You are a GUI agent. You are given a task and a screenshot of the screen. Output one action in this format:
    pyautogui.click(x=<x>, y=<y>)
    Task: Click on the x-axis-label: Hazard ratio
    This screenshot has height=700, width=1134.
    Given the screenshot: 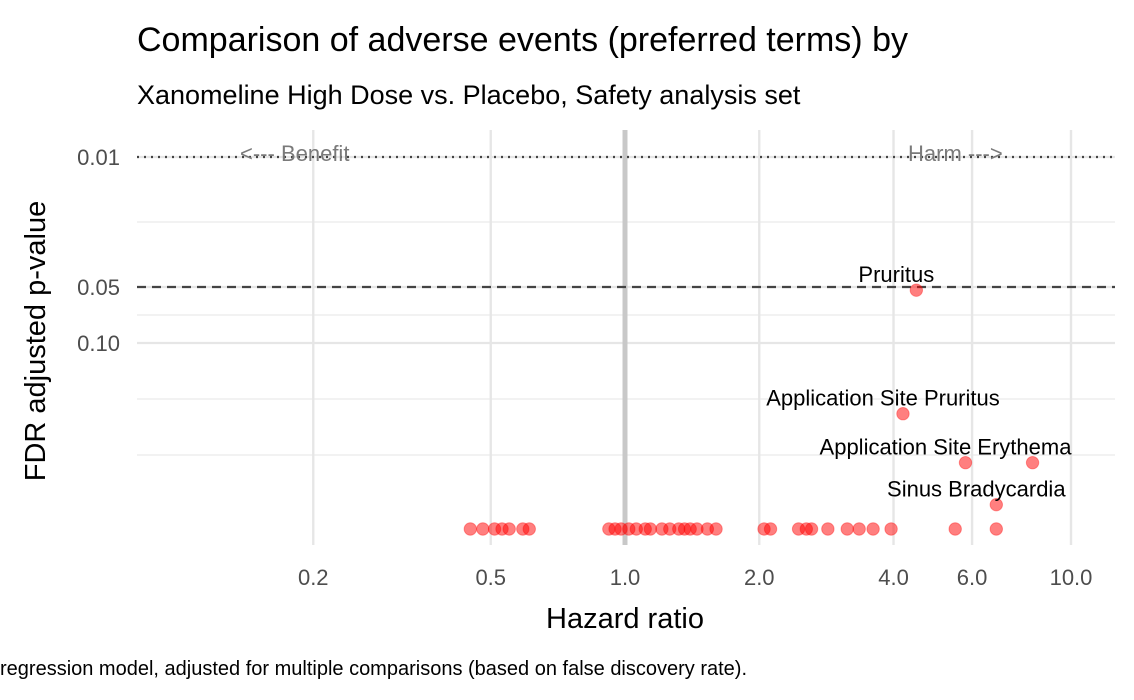 What is the action you would take?
    pyautogui.click(x=625, y=619)
    